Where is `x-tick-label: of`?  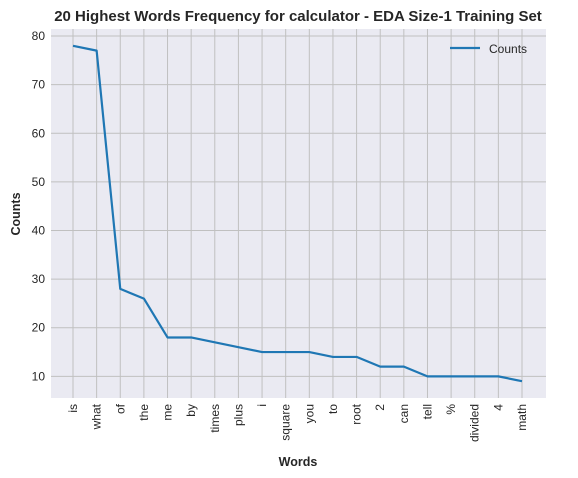
x-tick-label: of is located at coordinates (120, 408).